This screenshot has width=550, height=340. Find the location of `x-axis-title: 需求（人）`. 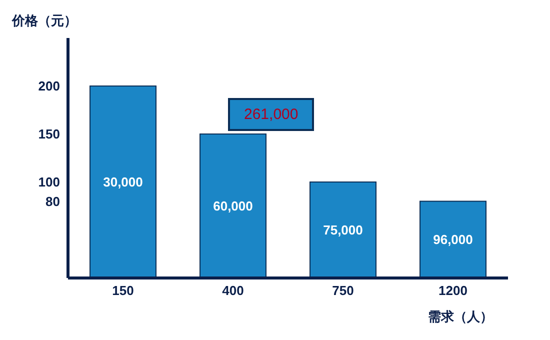

x-axis-title: 需求（人） is located at coordinates (460, 317).